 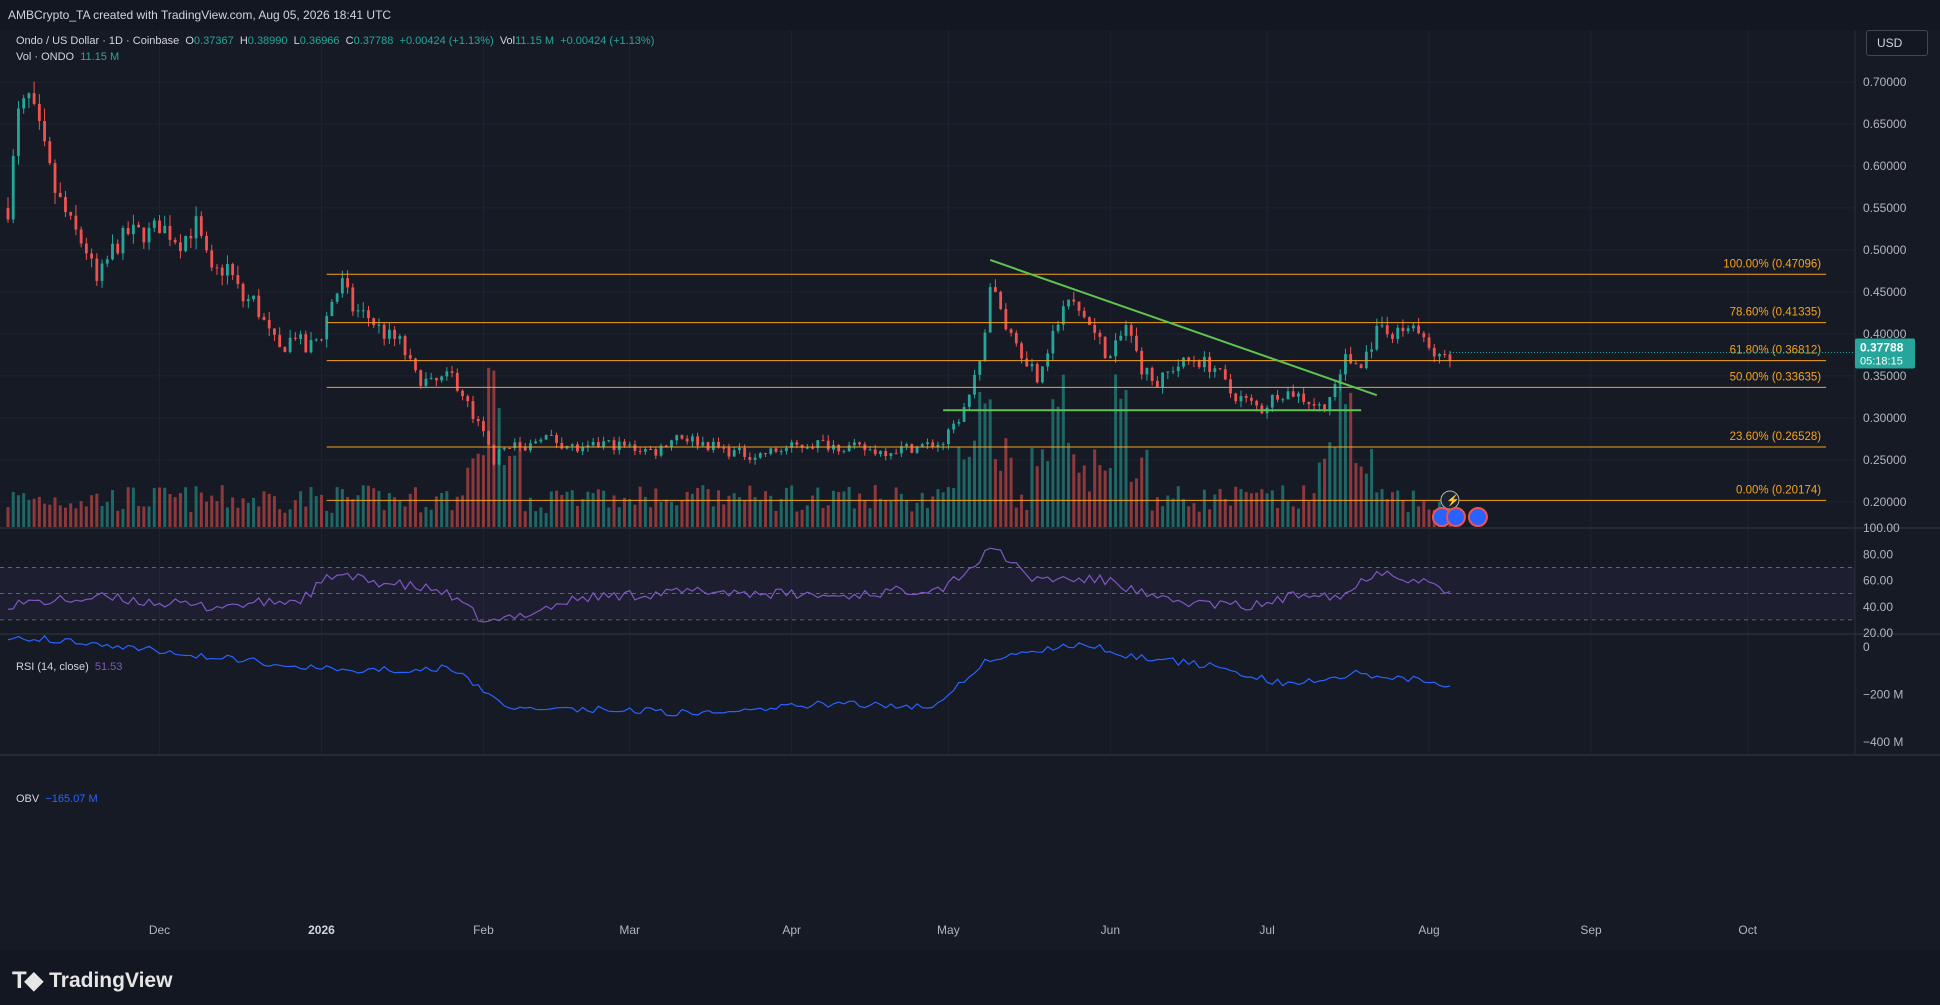 I want to click on time-tick-label: Jul, so click(x=1266, y=930).